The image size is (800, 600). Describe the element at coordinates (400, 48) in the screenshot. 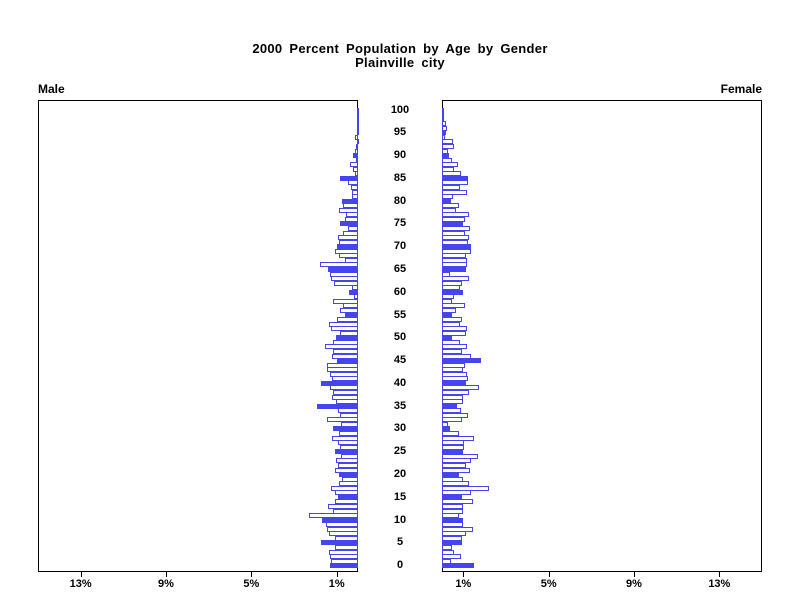

I see `chart-title: 2000 Percent Population by Age by Gender` at that location.